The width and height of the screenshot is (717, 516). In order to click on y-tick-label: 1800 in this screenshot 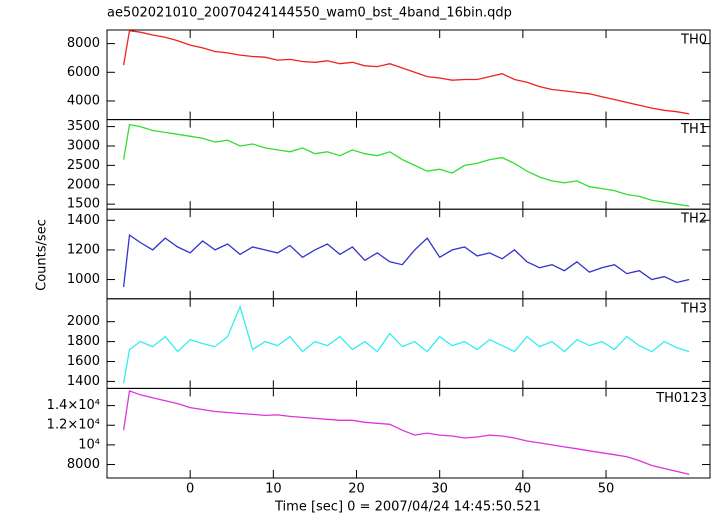, I will do `click(83, 341)`.